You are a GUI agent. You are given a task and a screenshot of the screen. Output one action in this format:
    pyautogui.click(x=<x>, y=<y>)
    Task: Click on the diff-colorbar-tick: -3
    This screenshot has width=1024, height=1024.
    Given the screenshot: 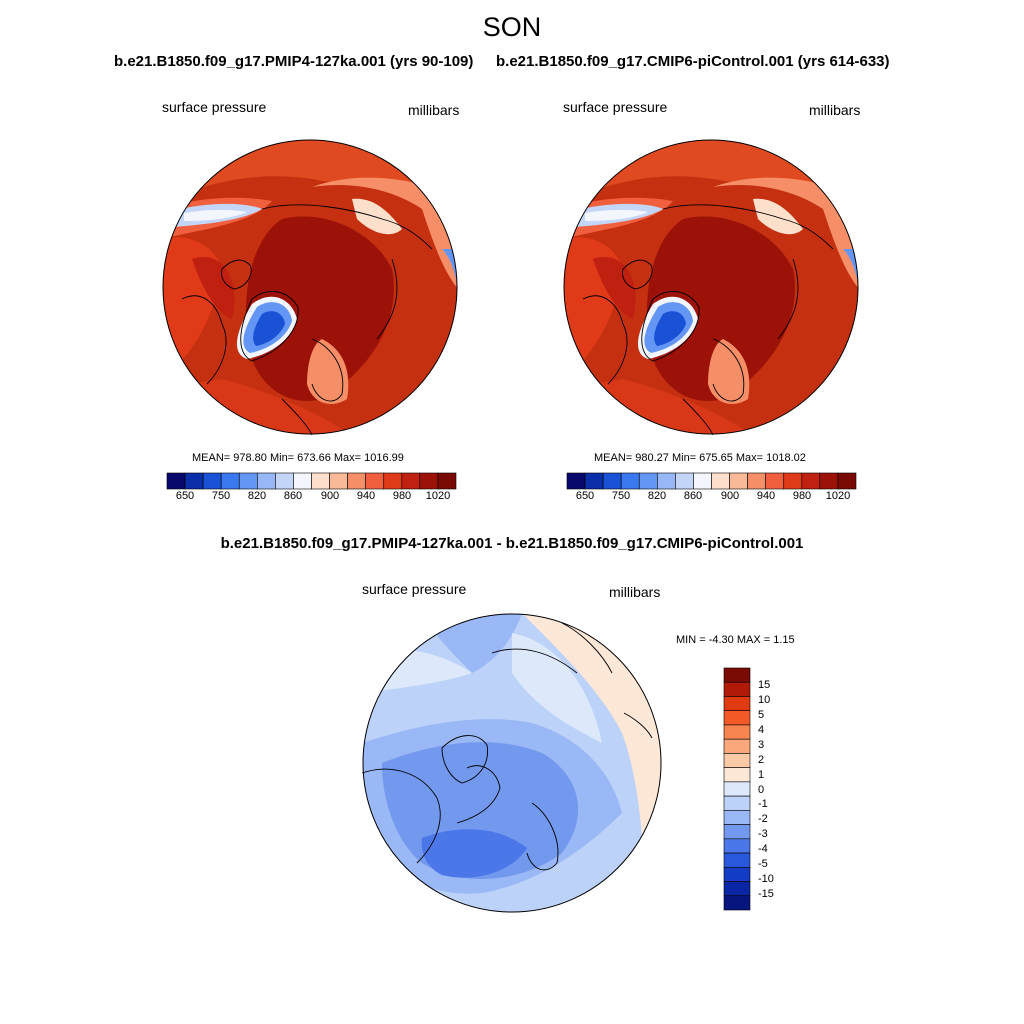 What is the action you would take?
    pyautogui.click(x=763, y=834)
    